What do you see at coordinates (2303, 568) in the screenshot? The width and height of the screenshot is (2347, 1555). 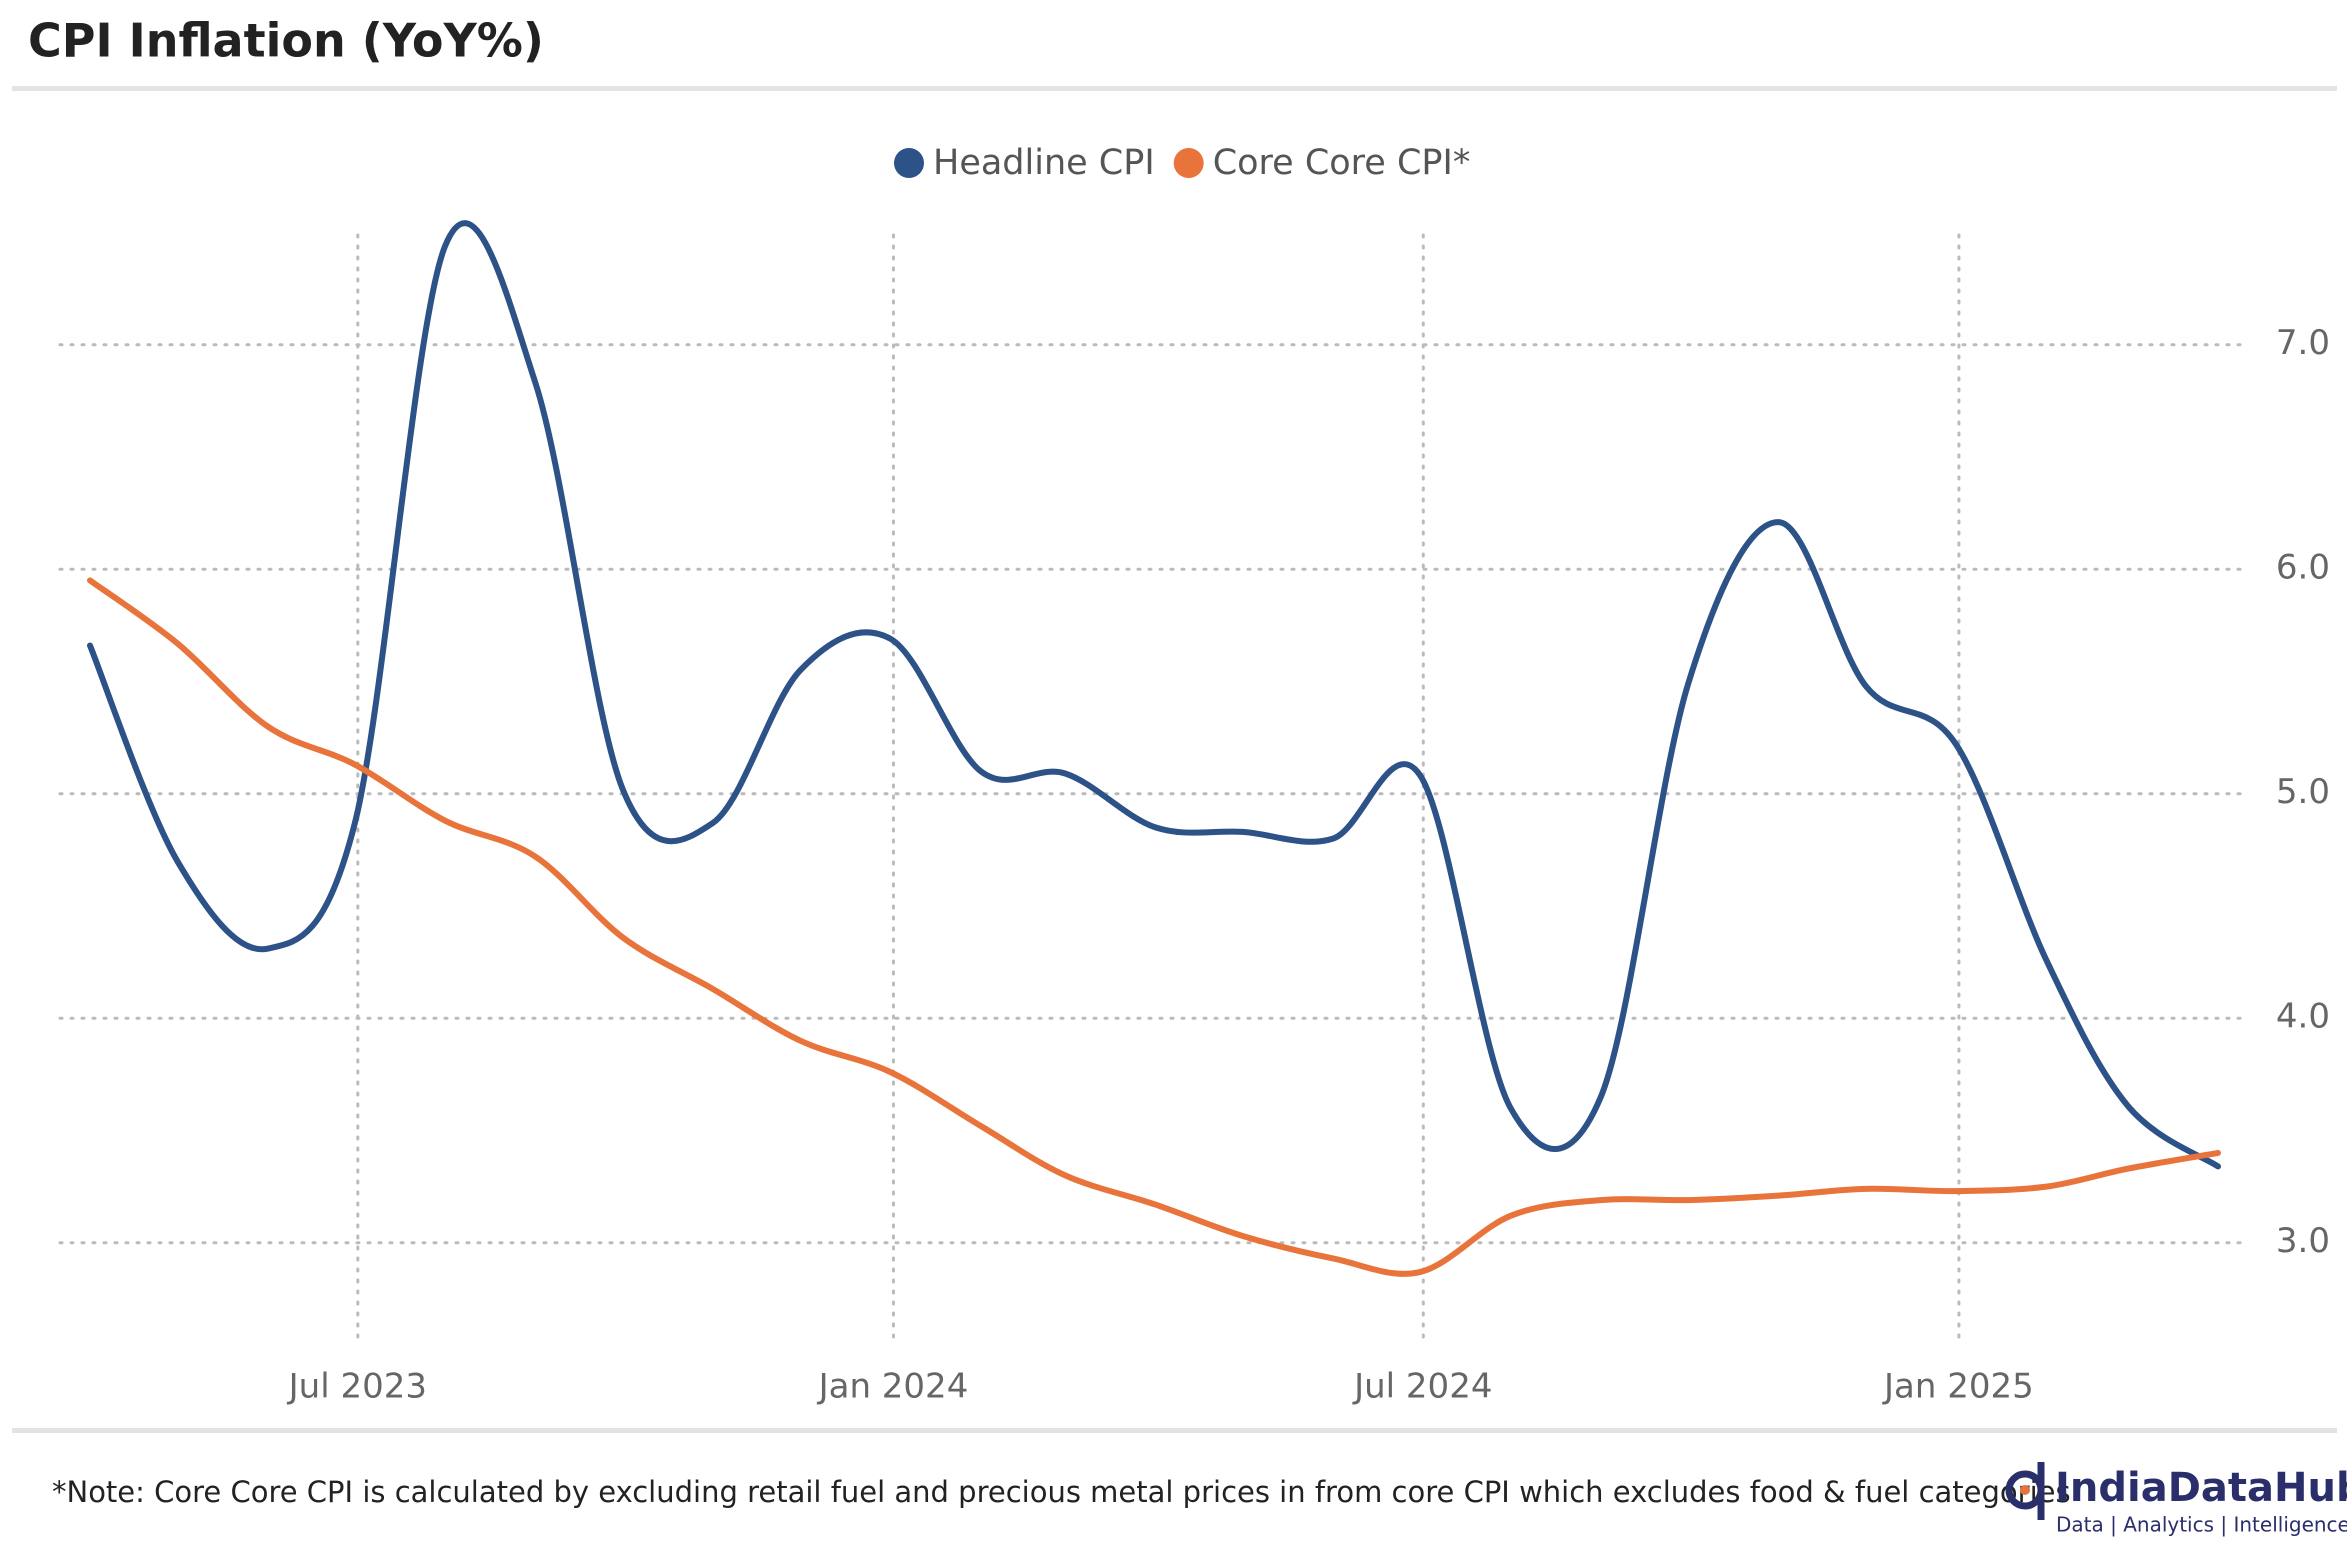 I see `y-tick-label: 6.0` at bounding box center [2303, 568].